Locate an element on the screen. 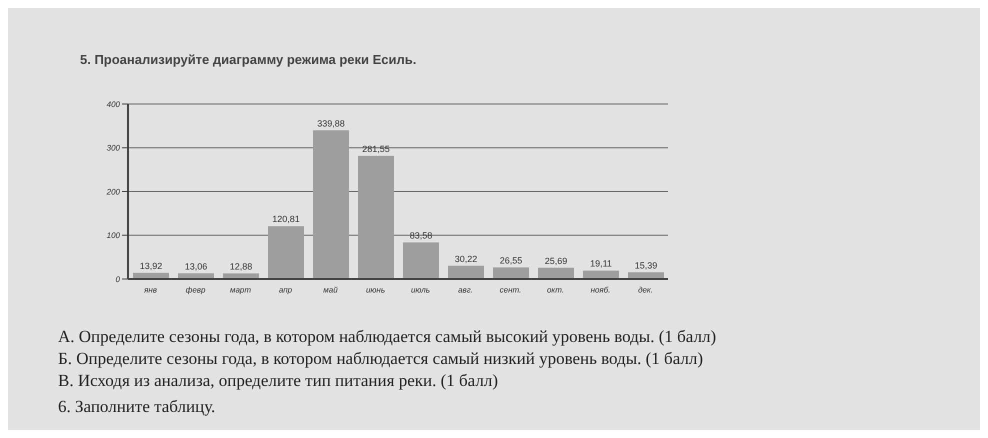 The width and height of the screenshot is (988, 438). data-label: 15,39 is located at coordinates (646, 265).